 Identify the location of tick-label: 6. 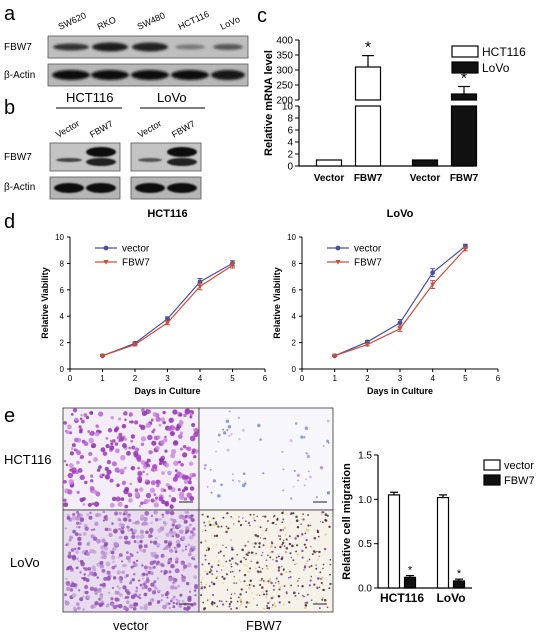
(290, 131).